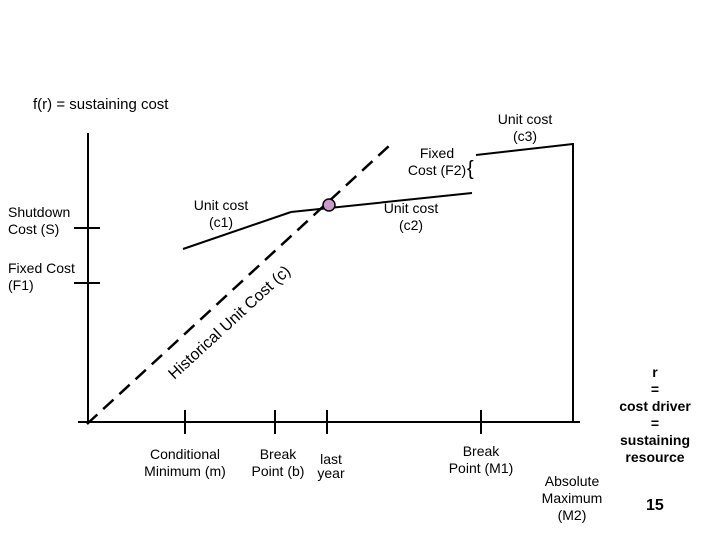  I want to click on unit-cost-c3-line2: (c3), so click(525, 136).